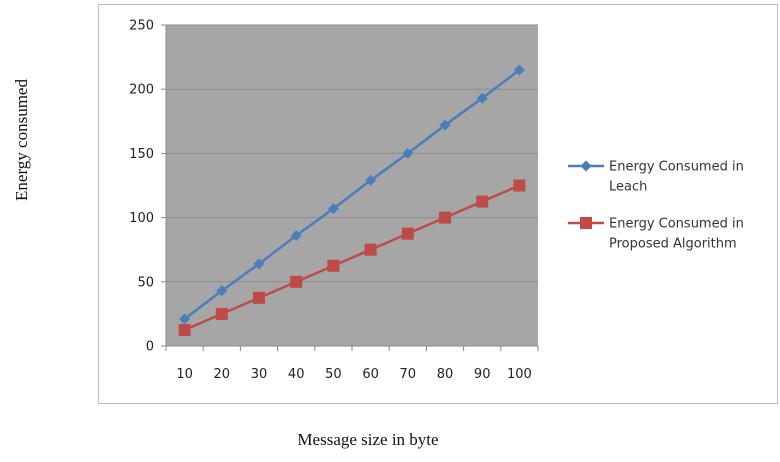 This screenshot has width=780, height=462. I want to click on x-axis-title: Message size in byte, so click(368, 439).